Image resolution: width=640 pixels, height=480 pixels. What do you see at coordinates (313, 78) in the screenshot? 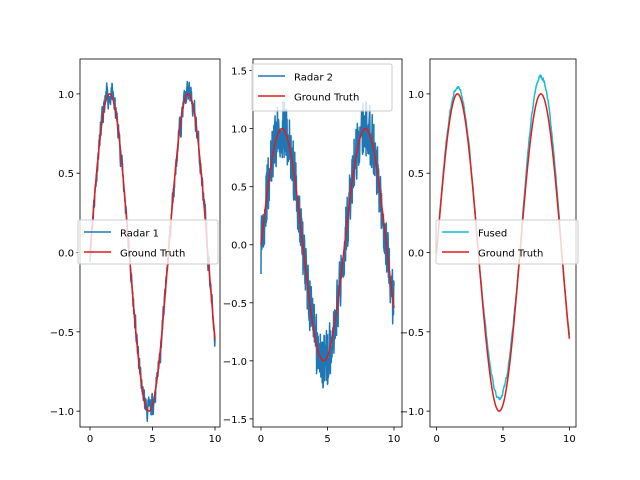
I see `legend-label: Radar 2` at bounding box center [313, 78].